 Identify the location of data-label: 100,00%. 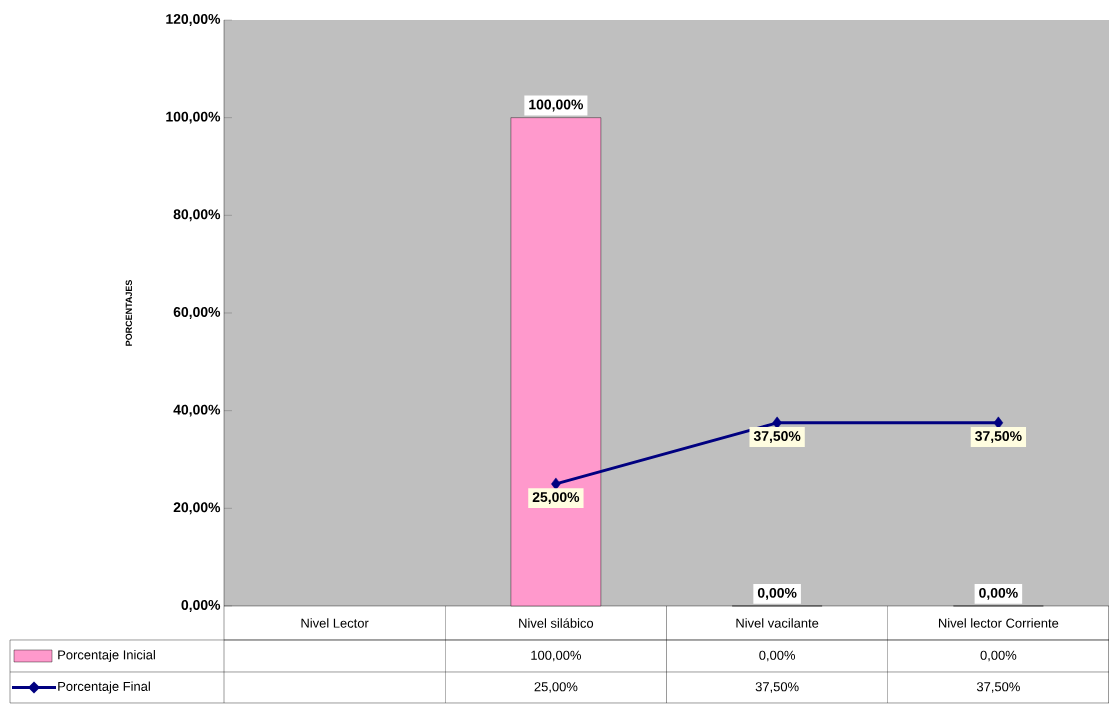
(556, 656).